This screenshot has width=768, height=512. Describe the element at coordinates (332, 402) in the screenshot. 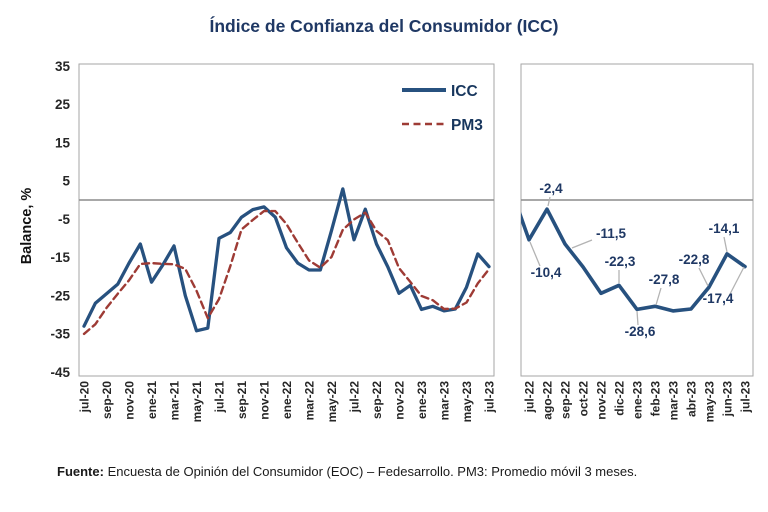

I see `x-tick-label: may-22` at that location.